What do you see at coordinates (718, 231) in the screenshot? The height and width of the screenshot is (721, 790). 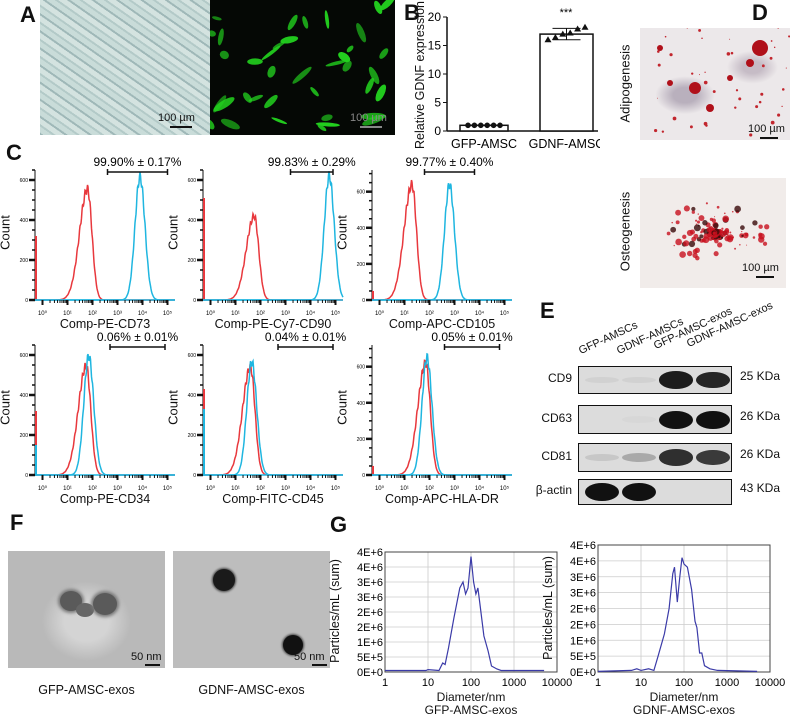 I see `calcium-deposits` at bounding box center [718, 231].